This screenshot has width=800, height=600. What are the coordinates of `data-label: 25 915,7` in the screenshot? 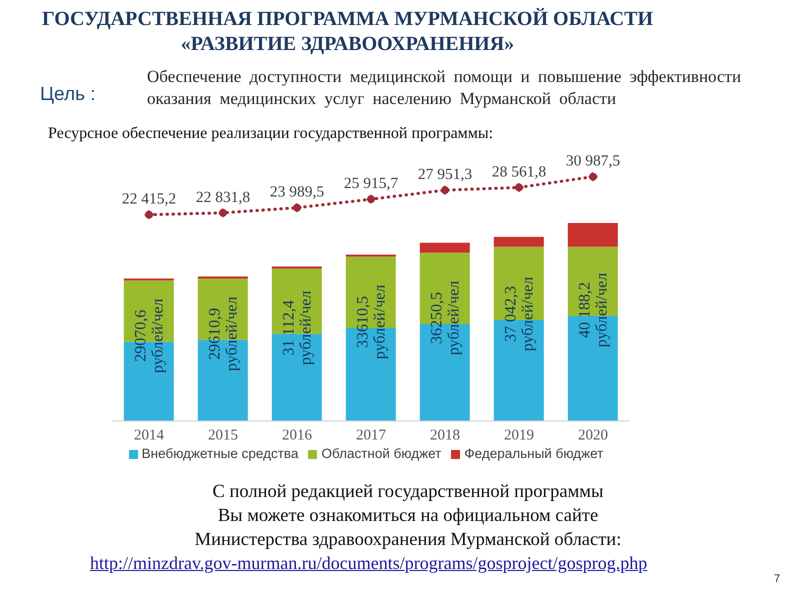 It's located at (371, 183).